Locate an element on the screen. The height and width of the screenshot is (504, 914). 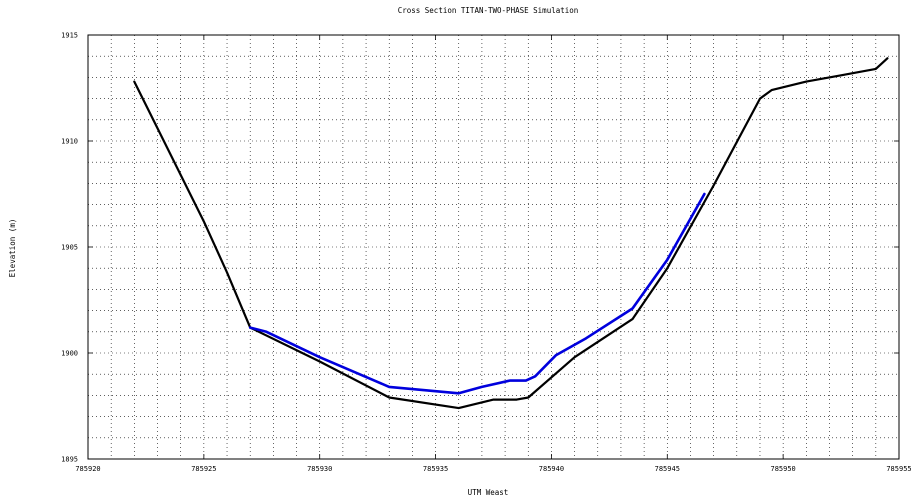
x-tick-label: 785945 is located at coordinates (667, 469).